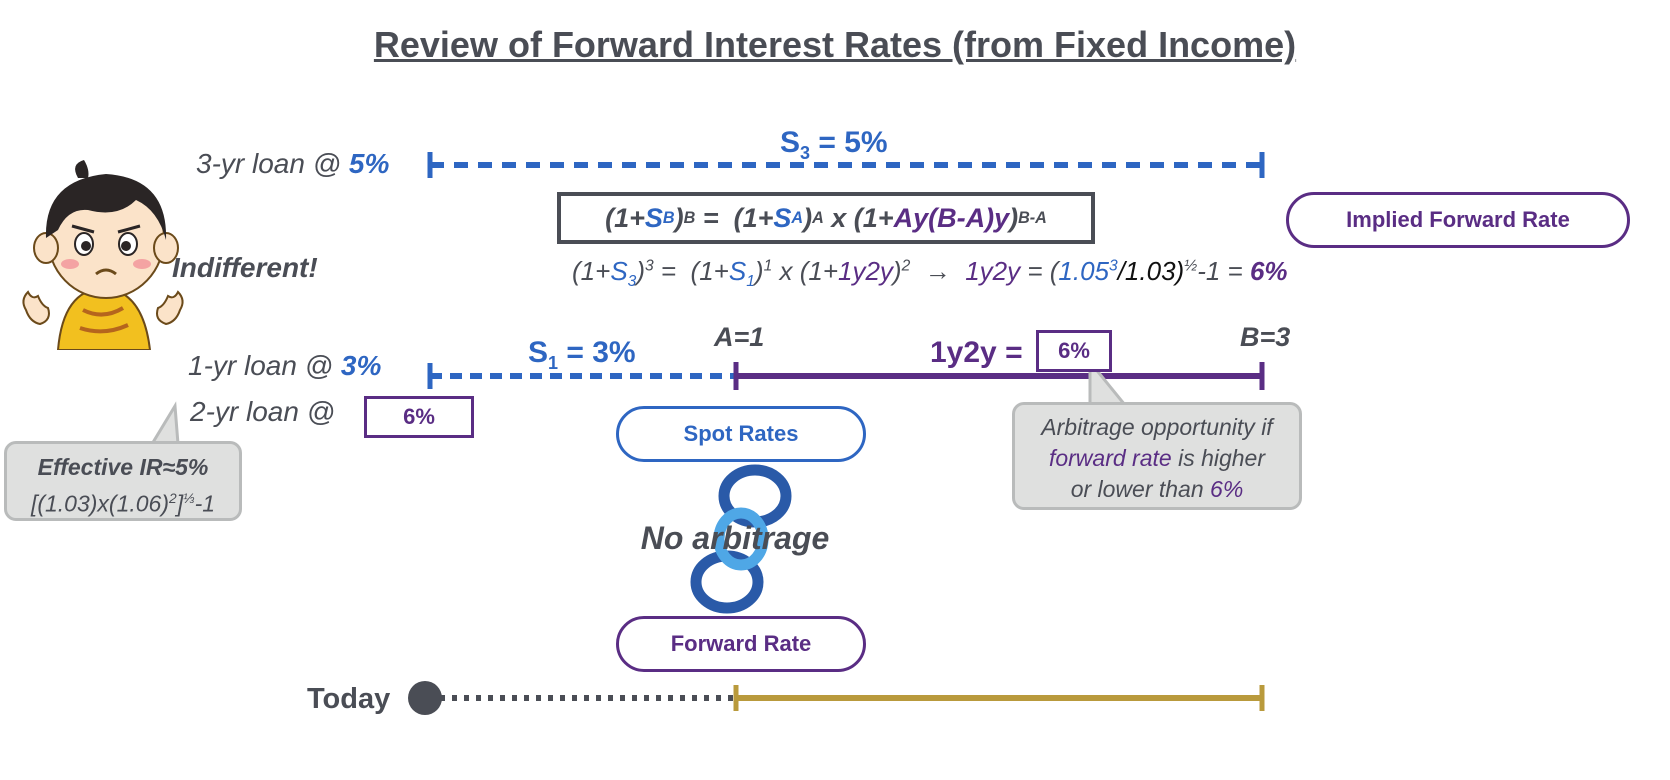  What do you see at coordinates (1268, 271) in the screenshot?
I see `example-result: 6%` at bounding box center [1268, 271].